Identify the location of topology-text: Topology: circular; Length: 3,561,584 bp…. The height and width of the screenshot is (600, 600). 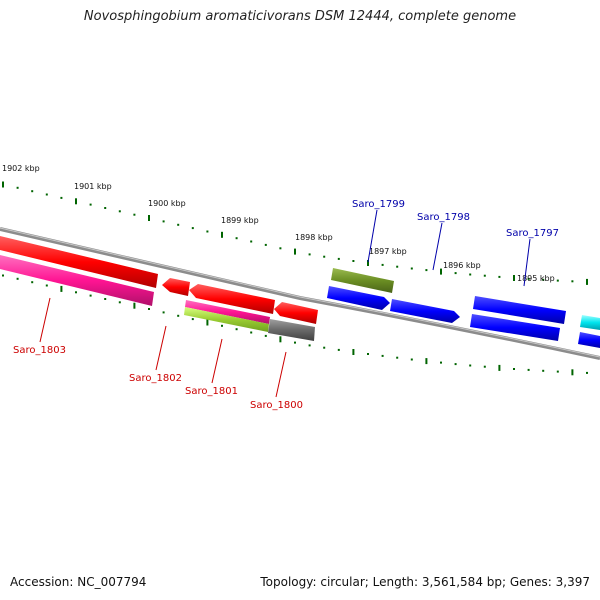
(425, 582).